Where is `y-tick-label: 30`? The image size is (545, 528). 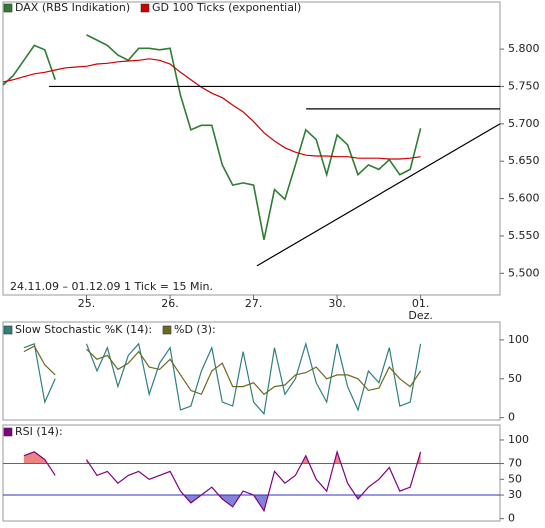
y-tick-label: 30 is located at coordinates (515, 494).